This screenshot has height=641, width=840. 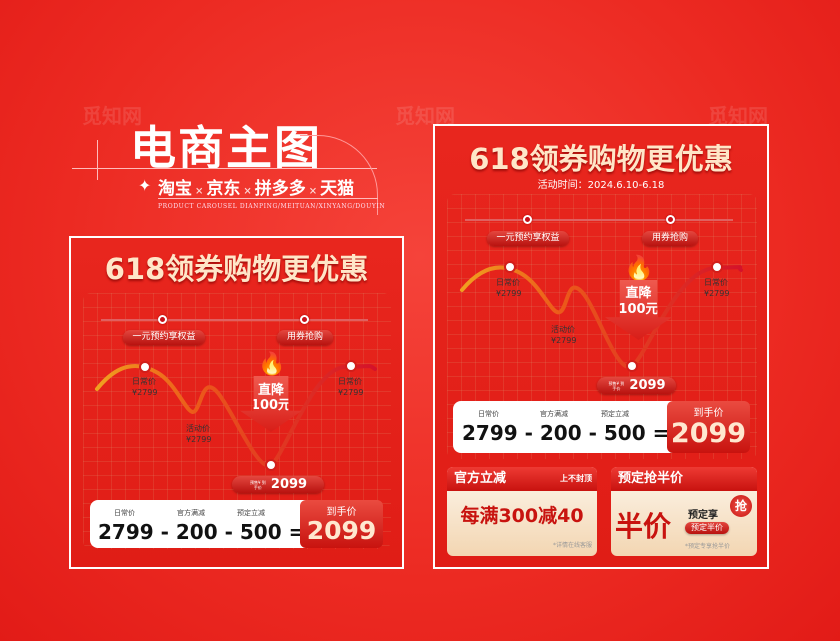 What do you see at coordinates (707, 528) in the screenshot?
I see `reserve-badge: 预定半价` at bounding box center [707, 528].